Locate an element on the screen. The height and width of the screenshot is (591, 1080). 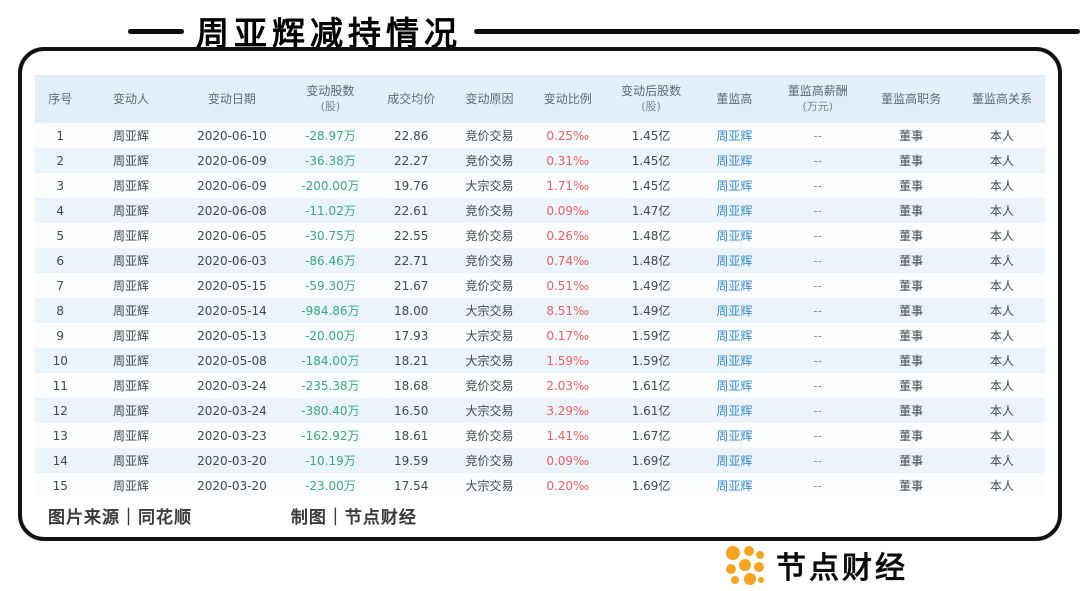
cell-shares: -200.00万 is located at coordinates (330, 185).